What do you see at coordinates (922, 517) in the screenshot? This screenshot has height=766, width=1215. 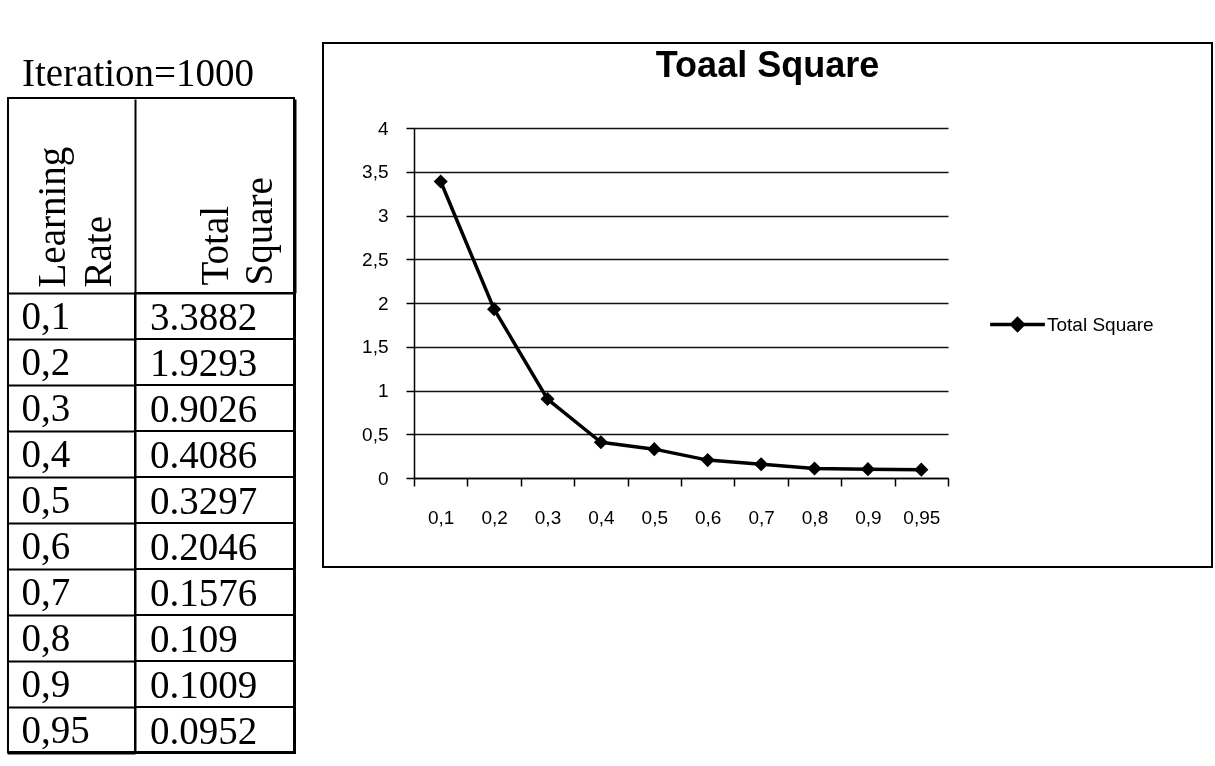 I see `x-tick-label: 0,95` at bounding box center [922, 517].